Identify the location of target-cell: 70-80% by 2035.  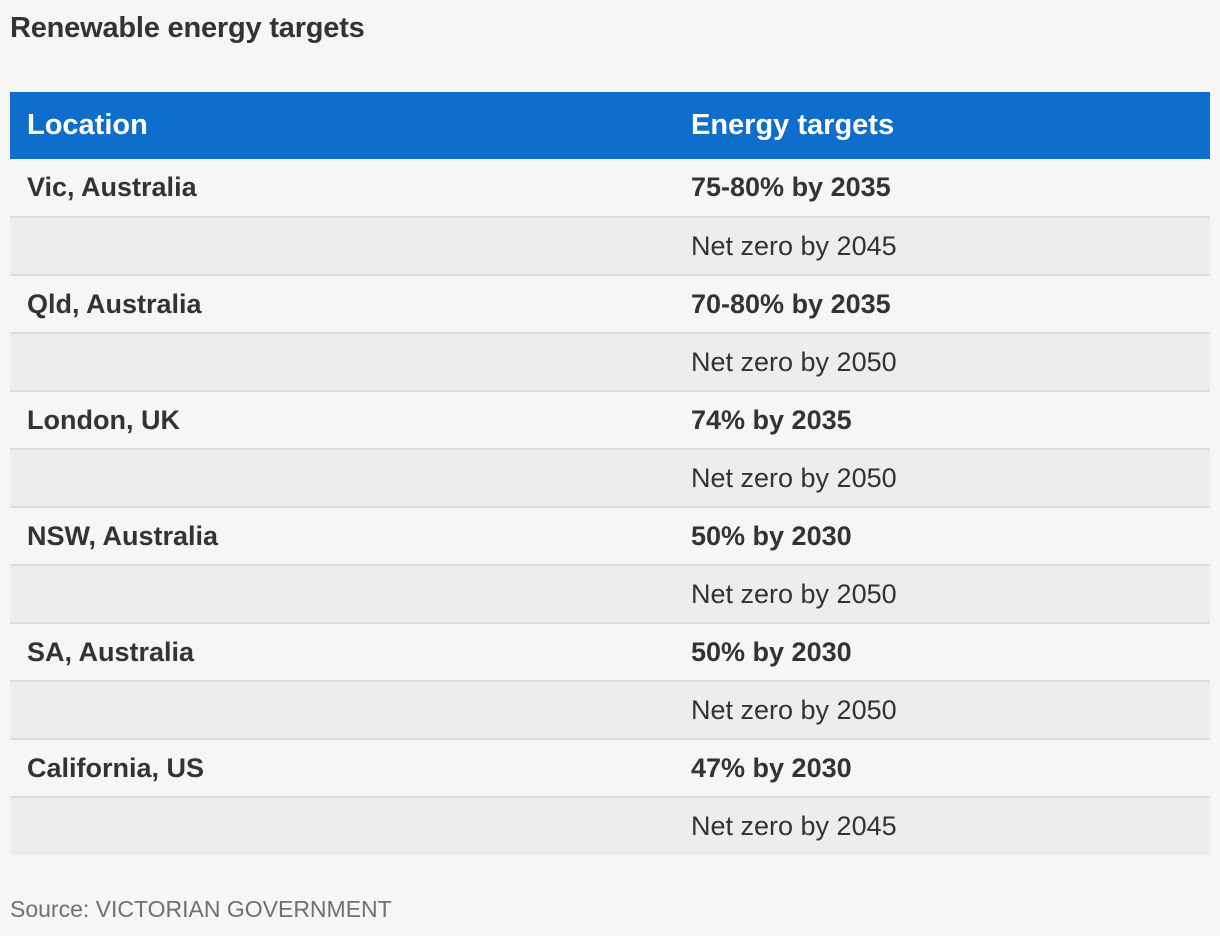
(942, 303).